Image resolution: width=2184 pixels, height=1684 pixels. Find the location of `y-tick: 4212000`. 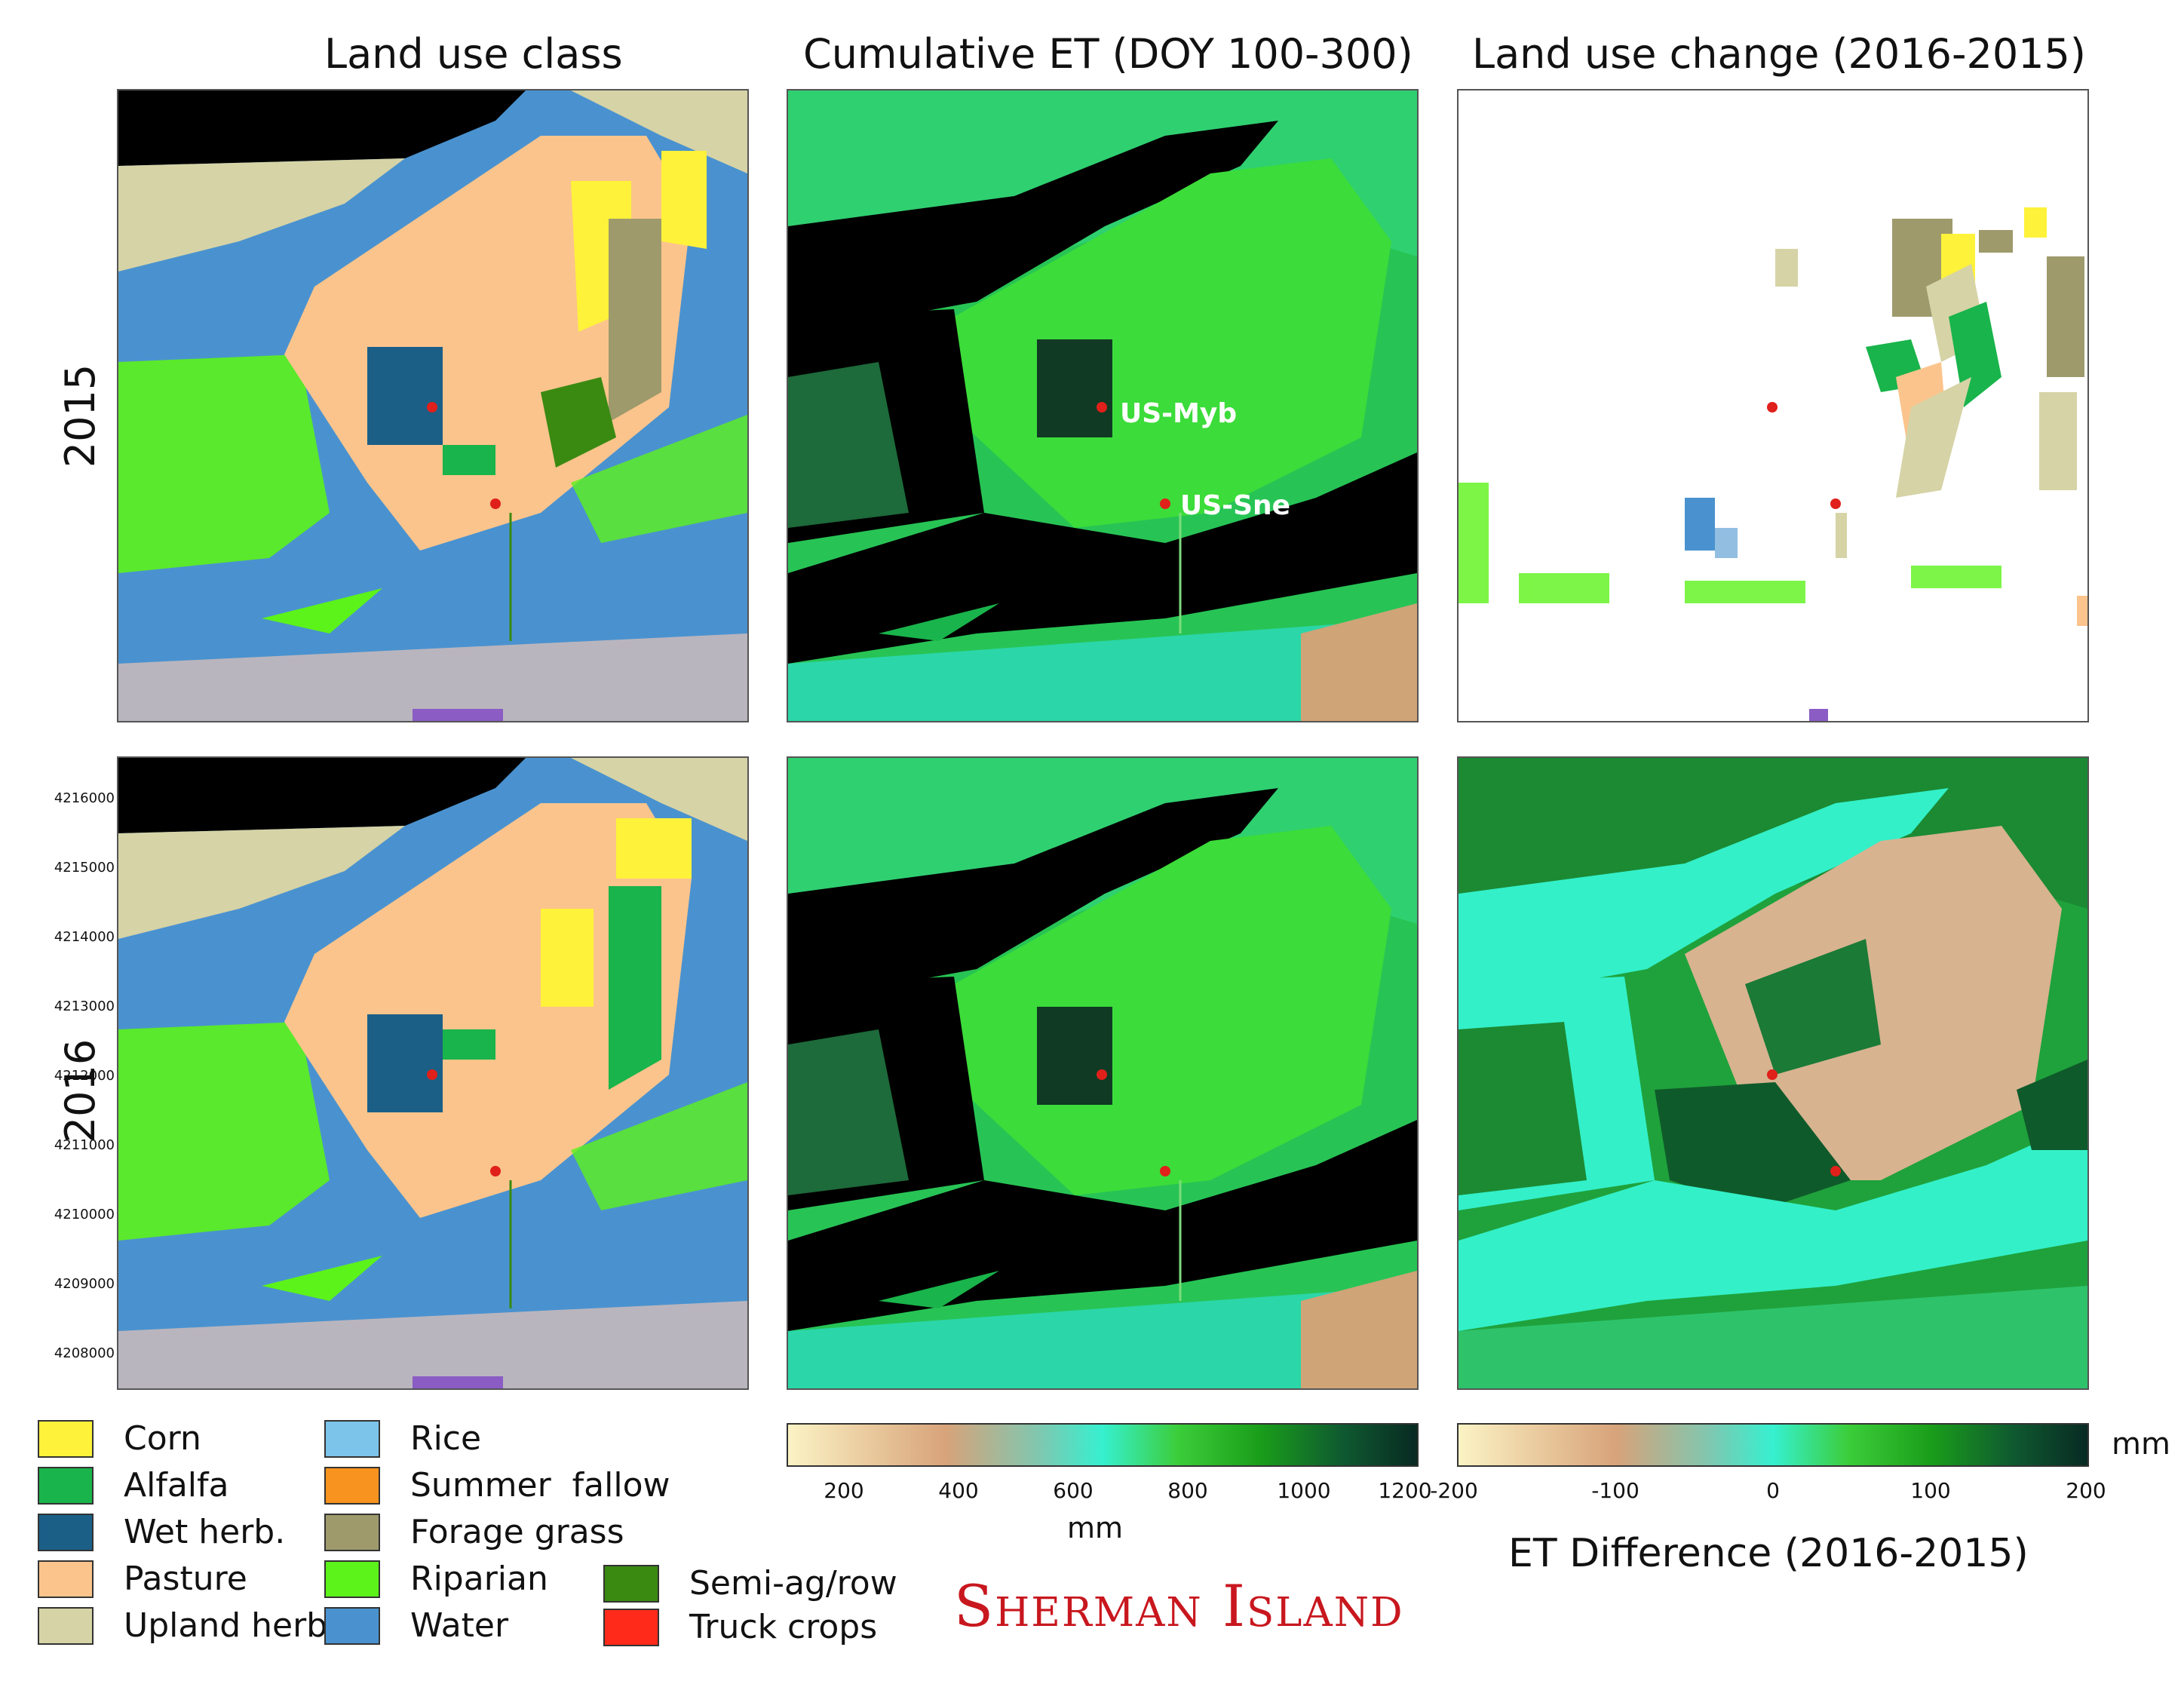

y-tick: 4212000 is located at coordinates (84, 1076).